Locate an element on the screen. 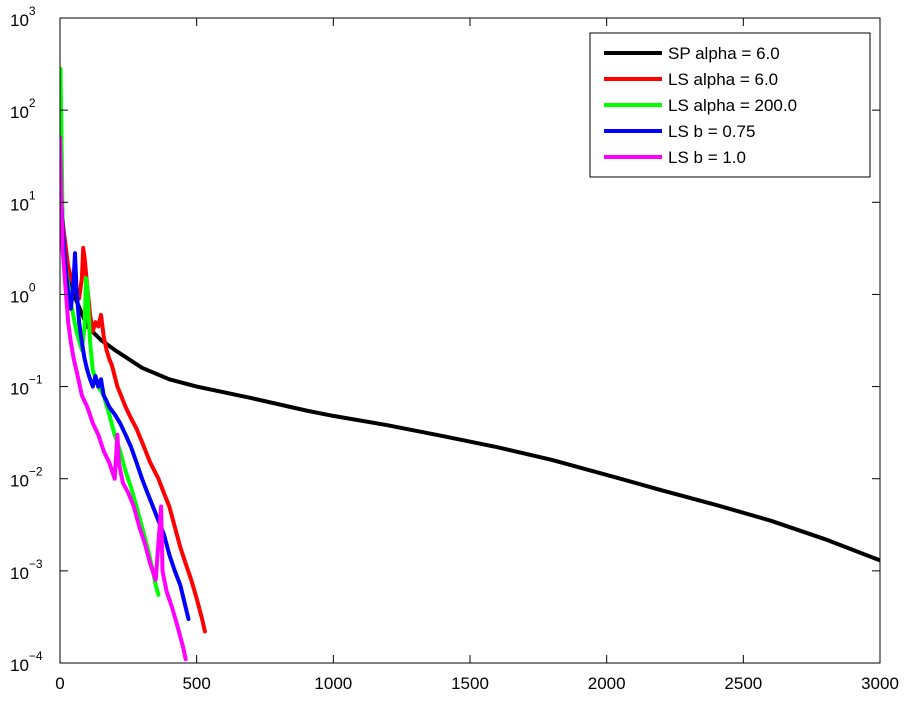 The image size is (908, 702). y-tick-label: 10¹ is located at coordinates (23, 201).